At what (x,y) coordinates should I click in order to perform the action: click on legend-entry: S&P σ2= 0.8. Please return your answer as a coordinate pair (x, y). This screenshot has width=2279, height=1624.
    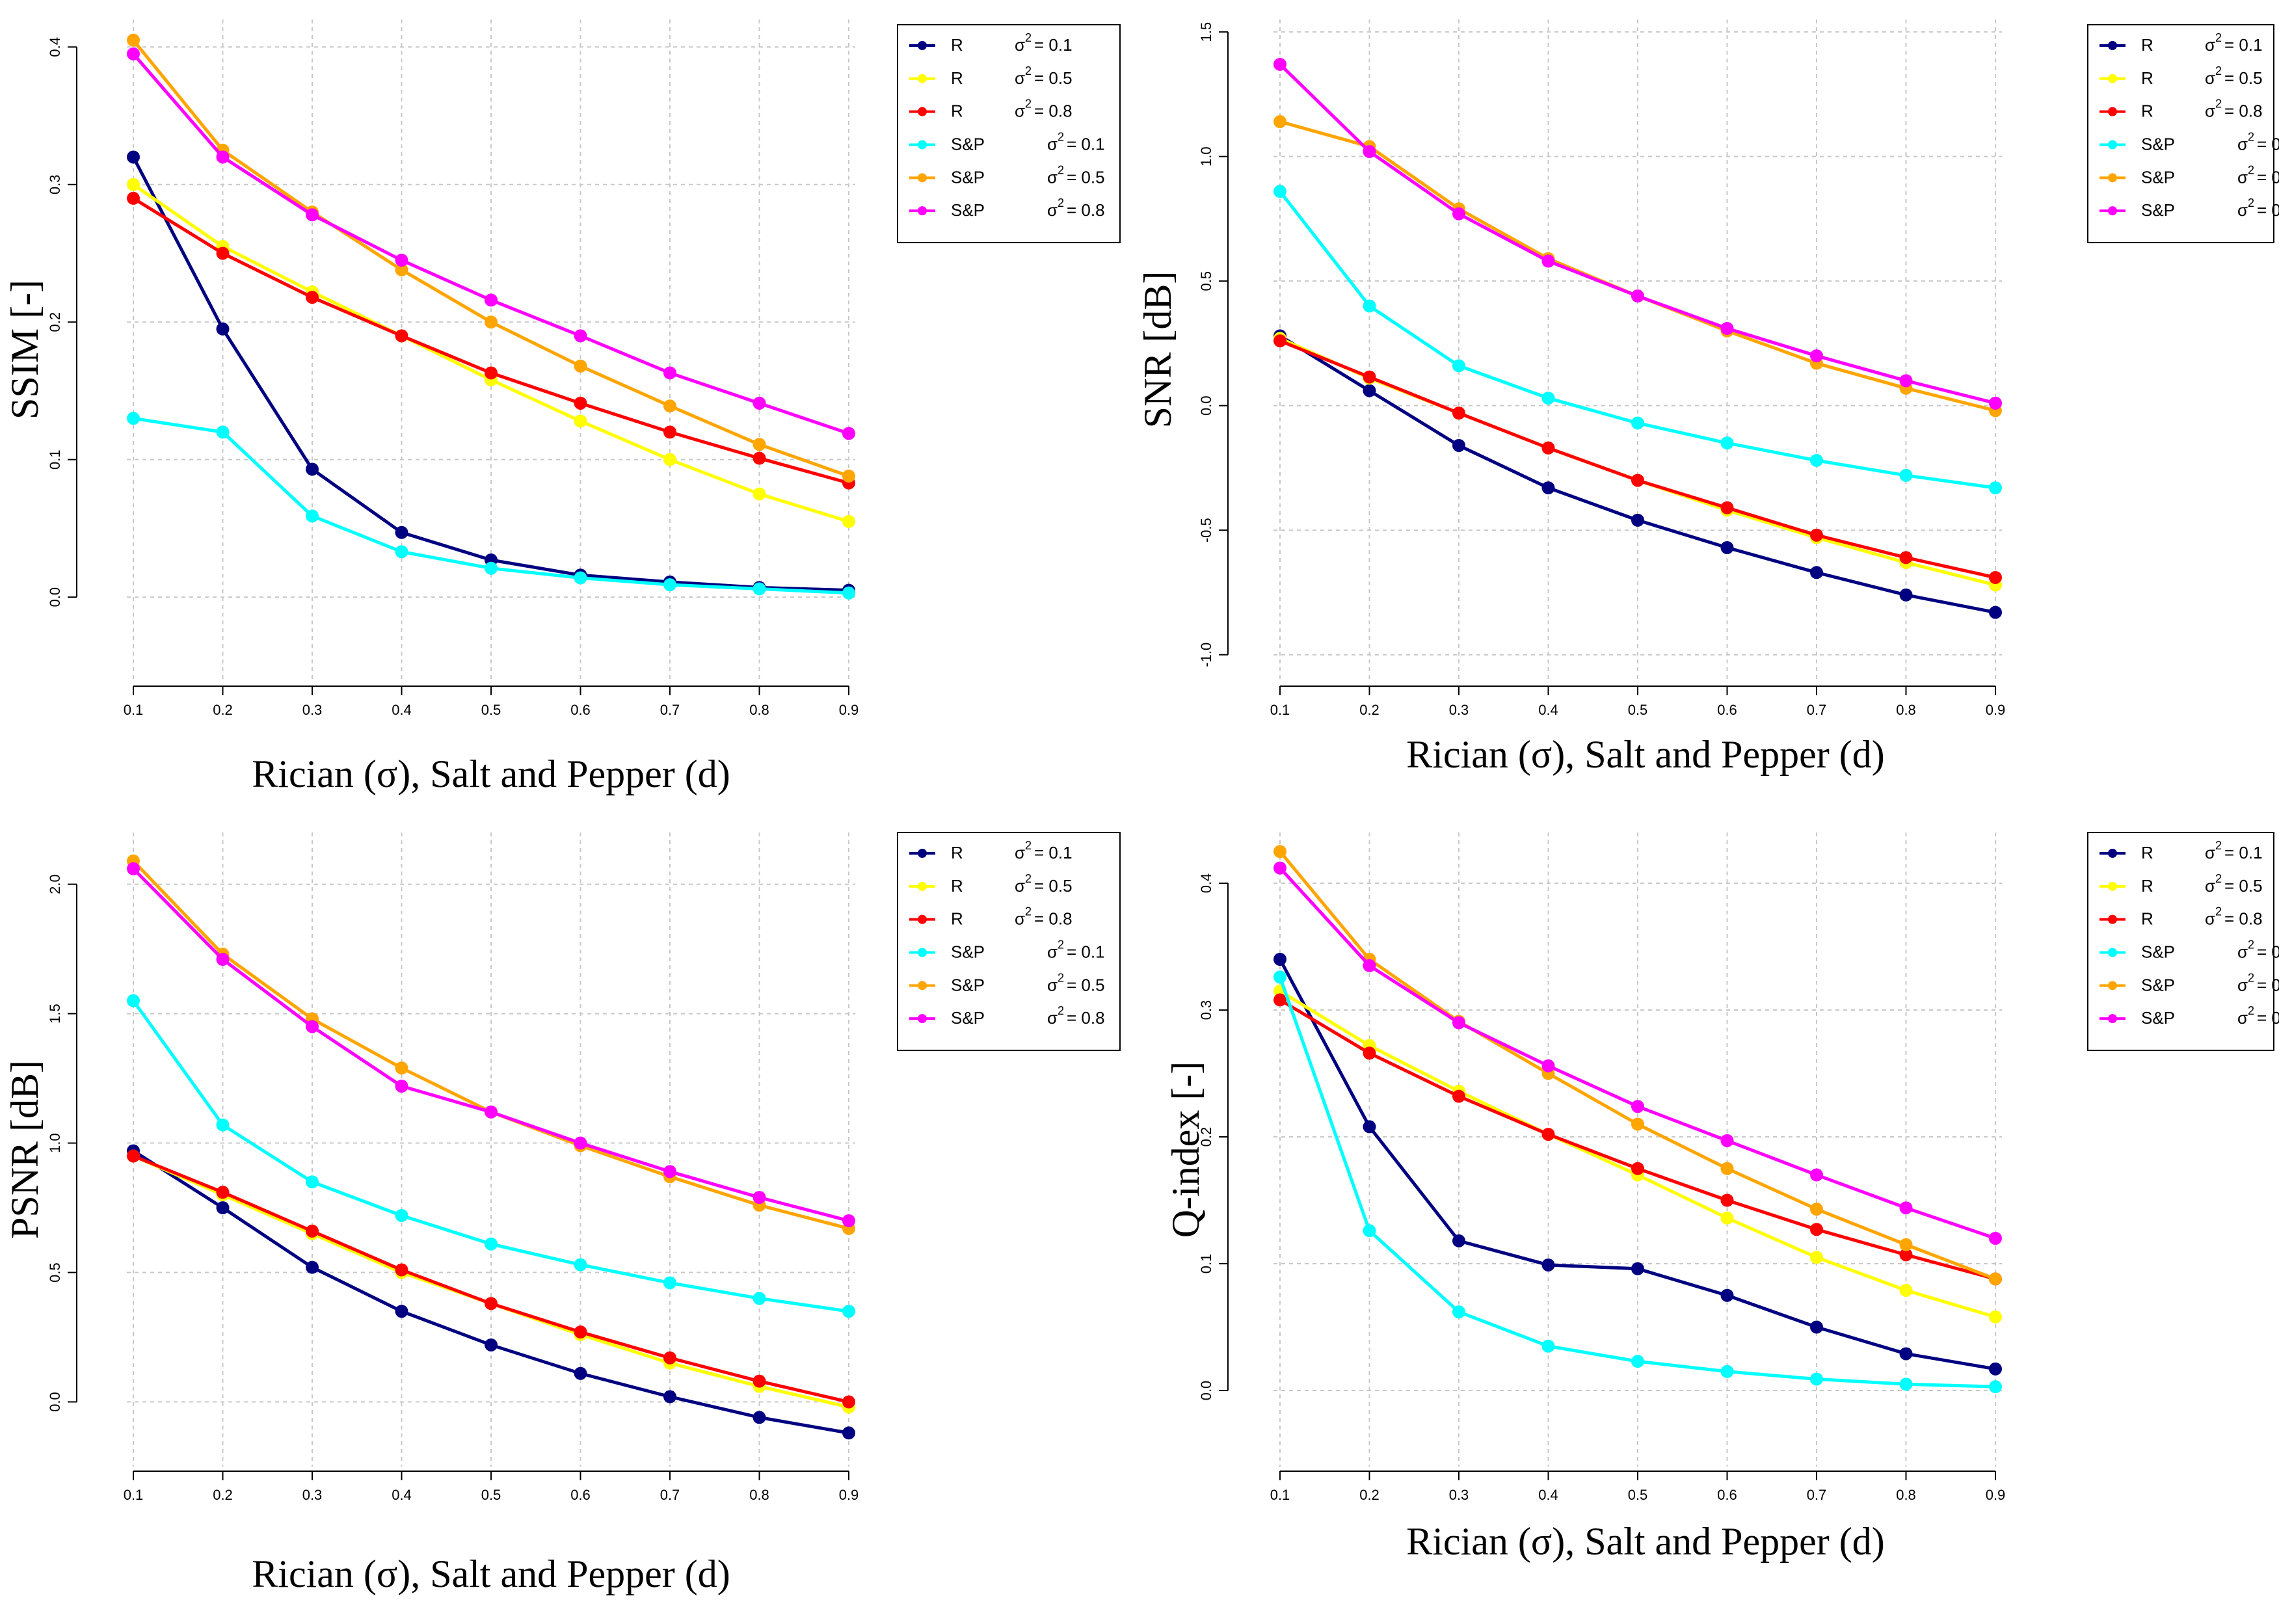
    Looking at the image, I should click on (2189, 208).